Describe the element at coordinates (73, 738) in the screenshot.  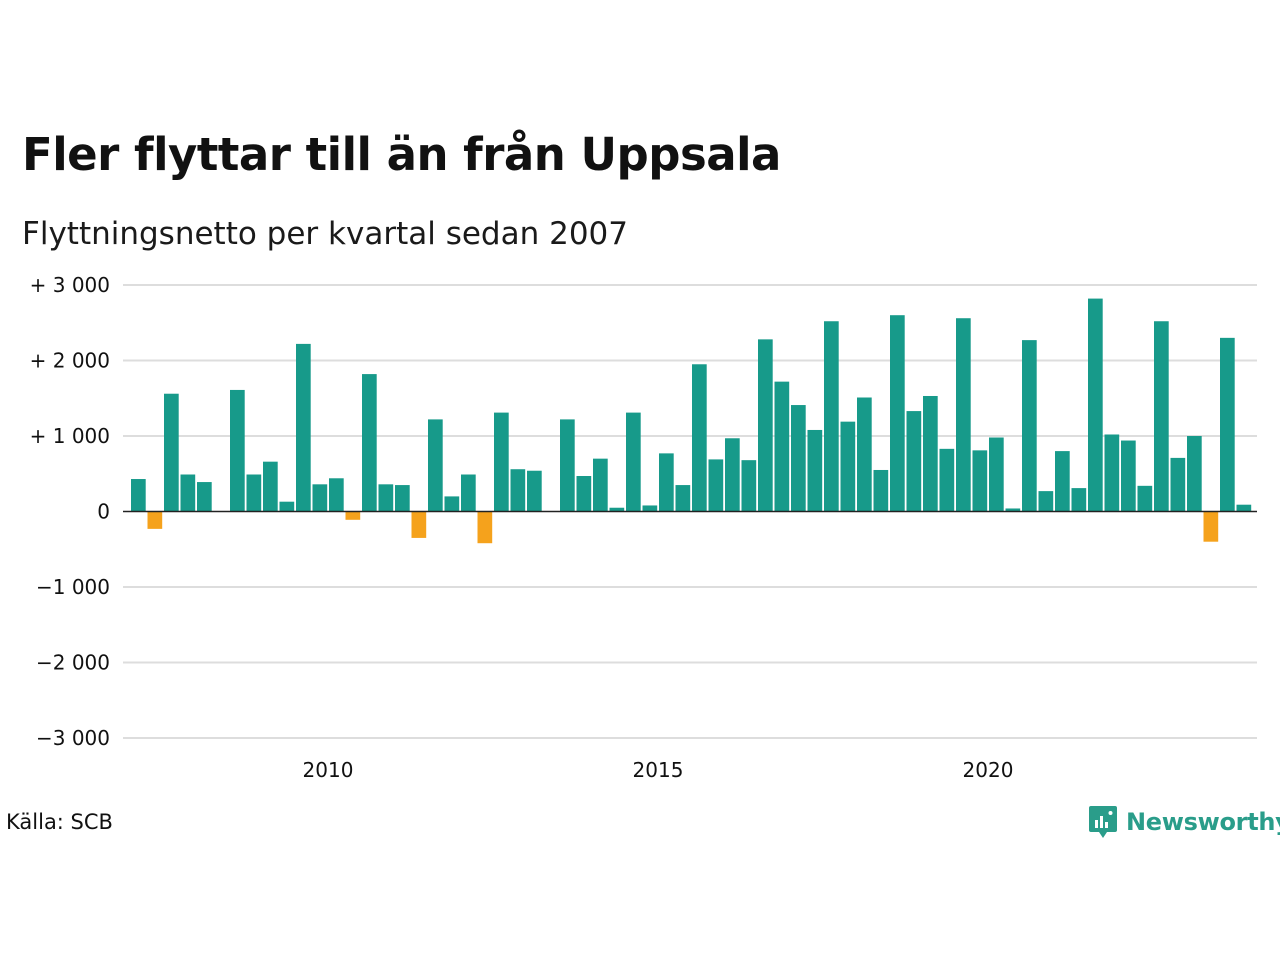
I see `y-tick-label: −3 000` at that location.